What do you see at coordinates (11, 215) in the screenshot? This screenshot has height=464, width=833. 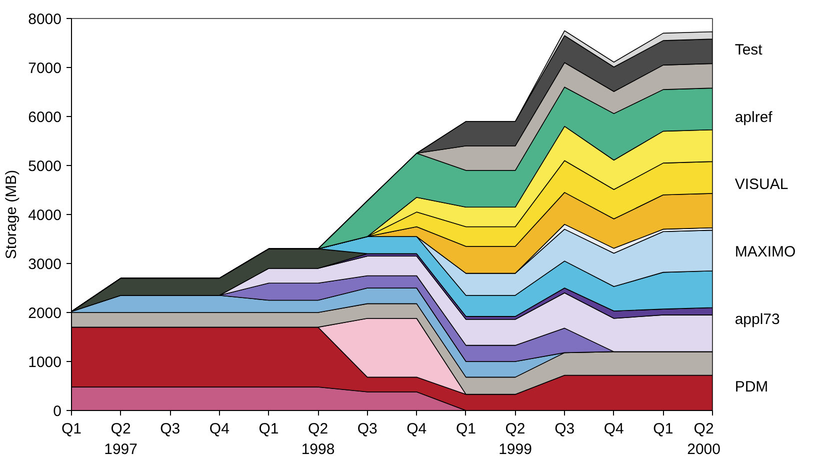 I see `y-axis-title: Storage (MB)` at bounding box center [11, 215].